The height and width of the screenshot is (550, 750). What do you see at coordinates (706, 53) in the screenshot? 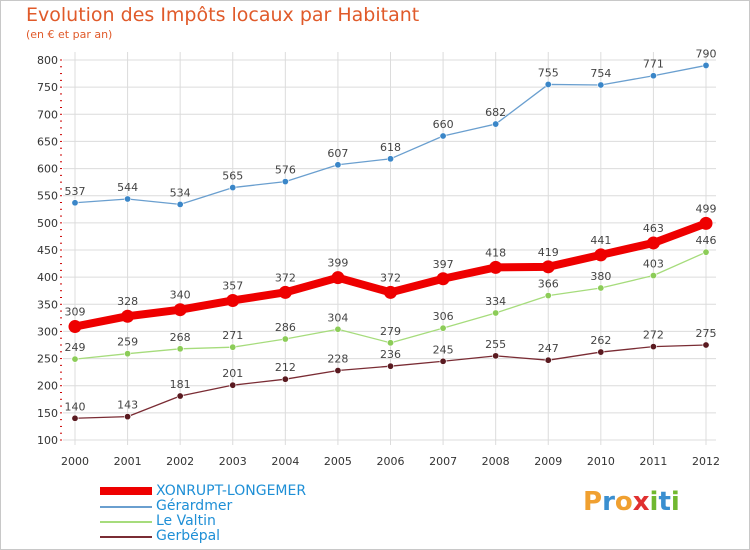
I see `data-label: 790` at bounding box center [706, 53].